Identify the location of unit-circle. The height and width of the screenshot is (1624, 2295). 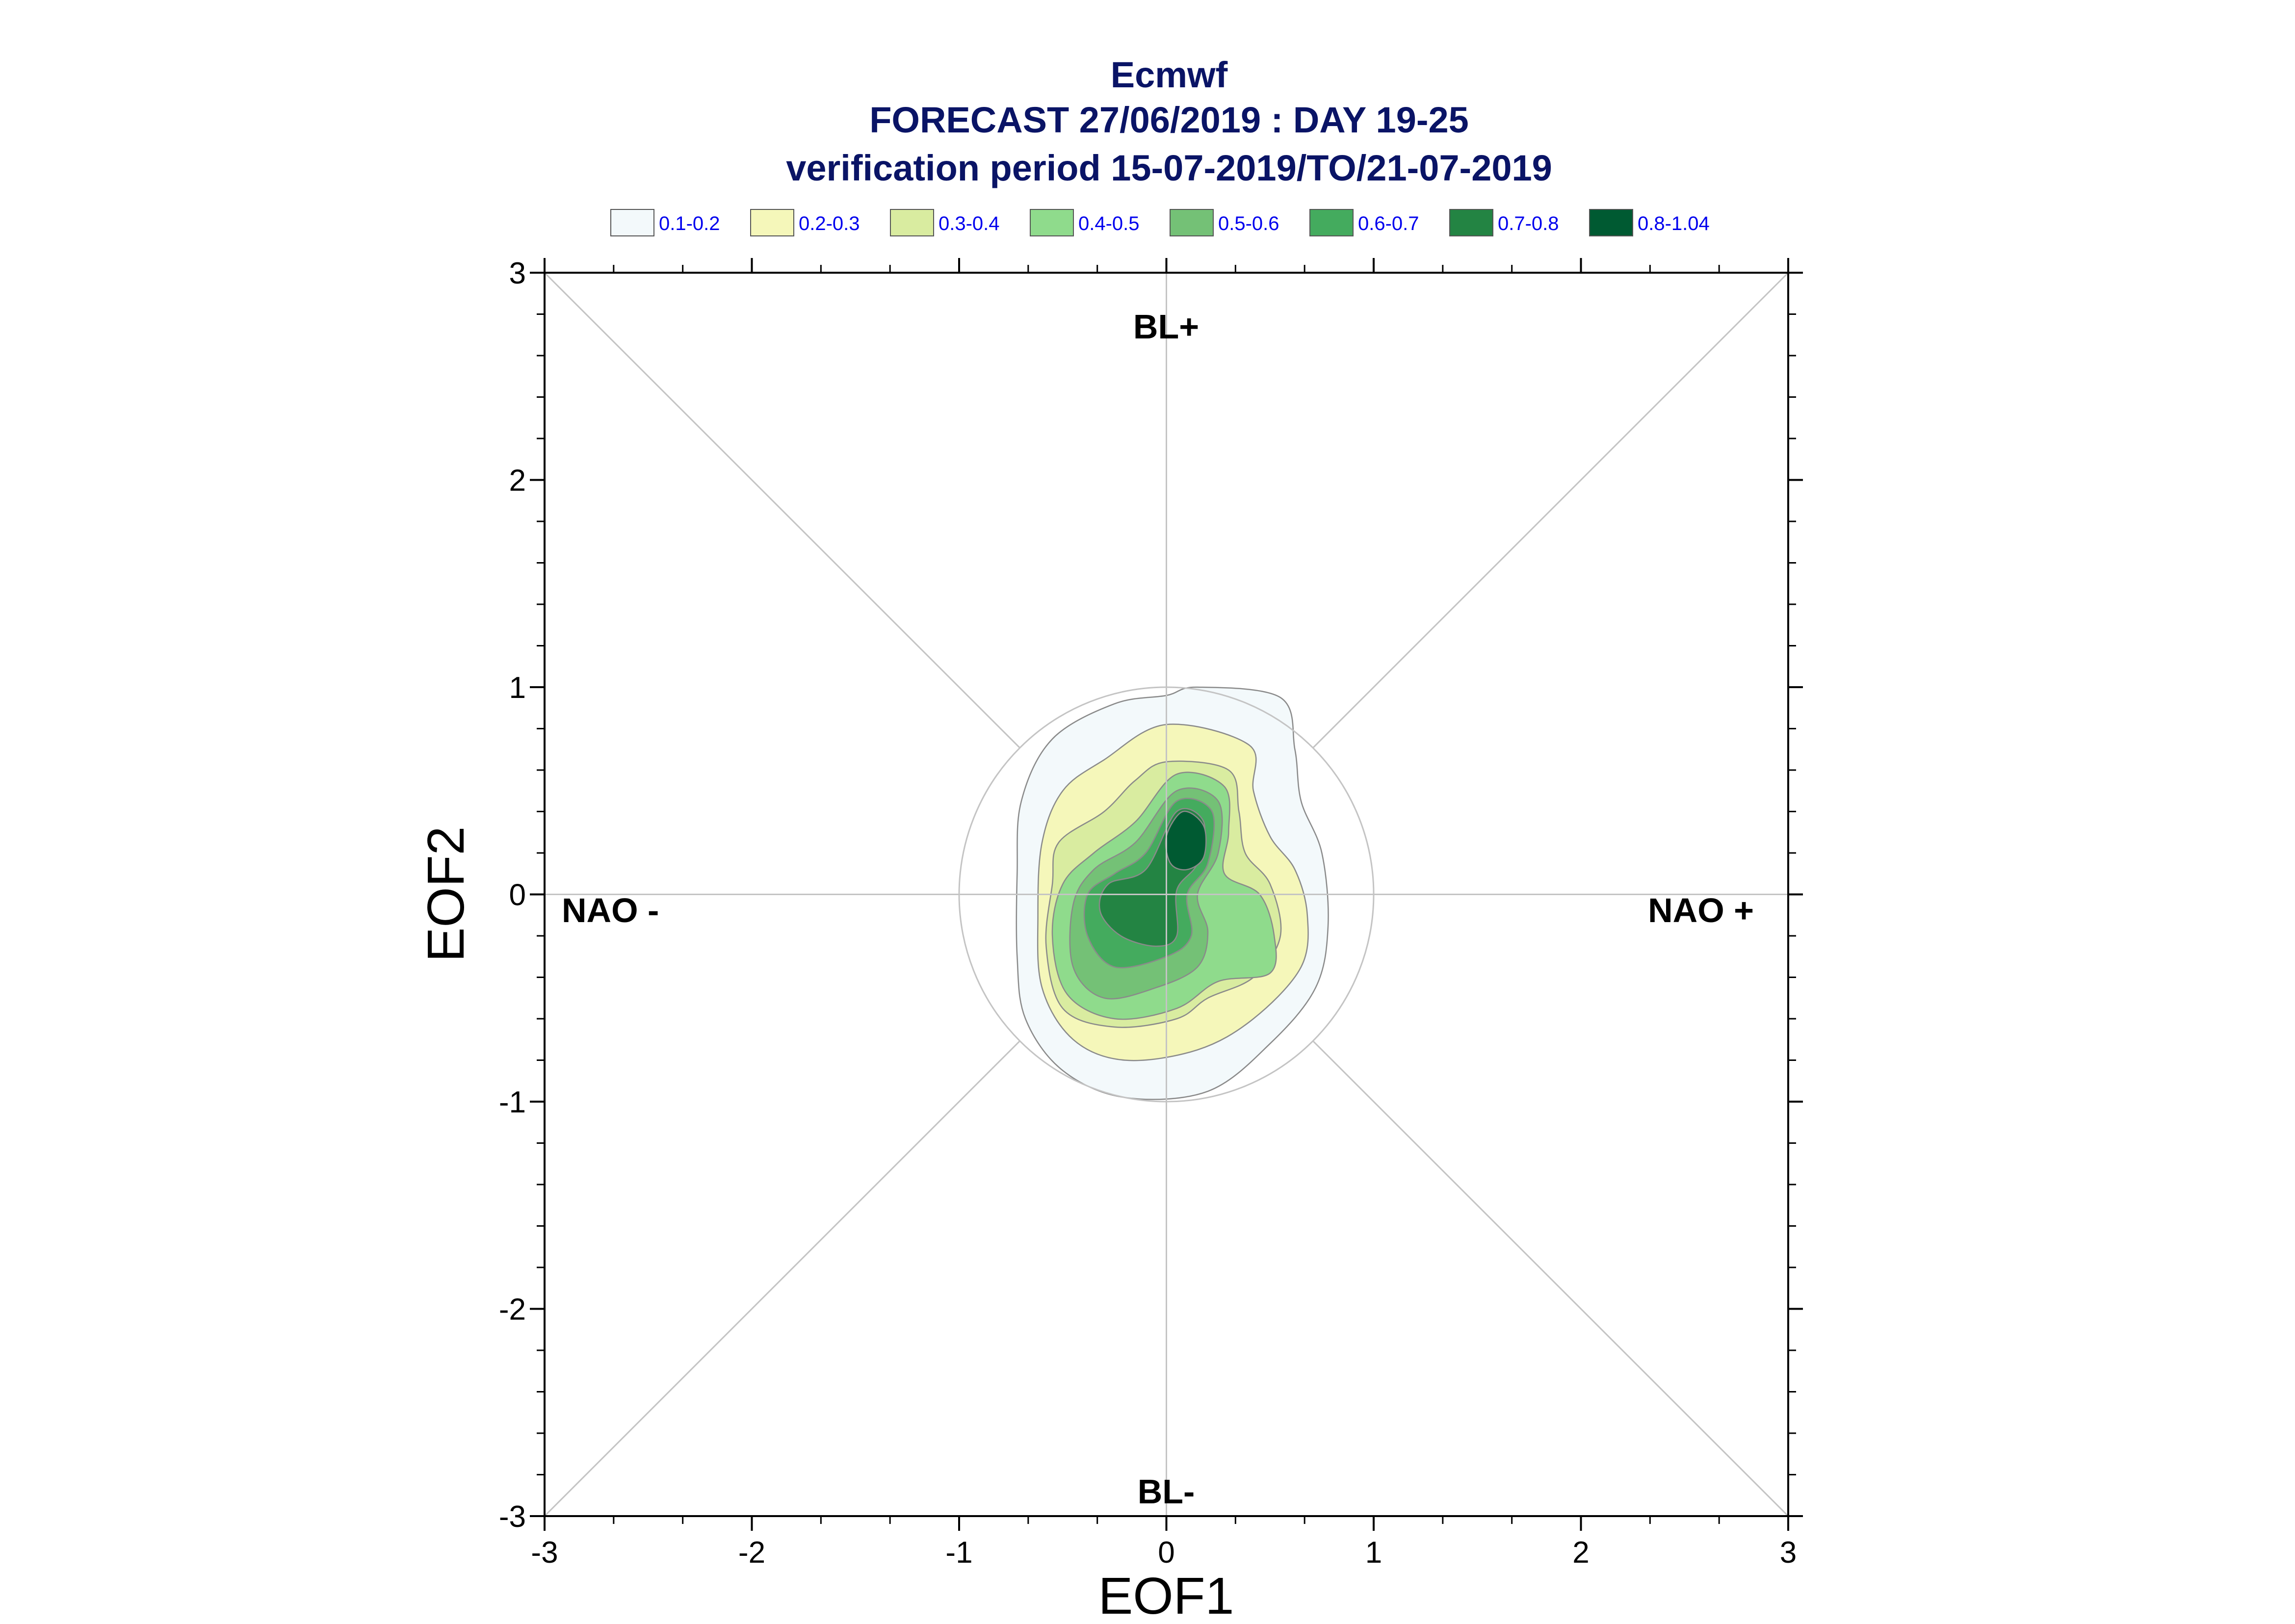
(1166, 894).